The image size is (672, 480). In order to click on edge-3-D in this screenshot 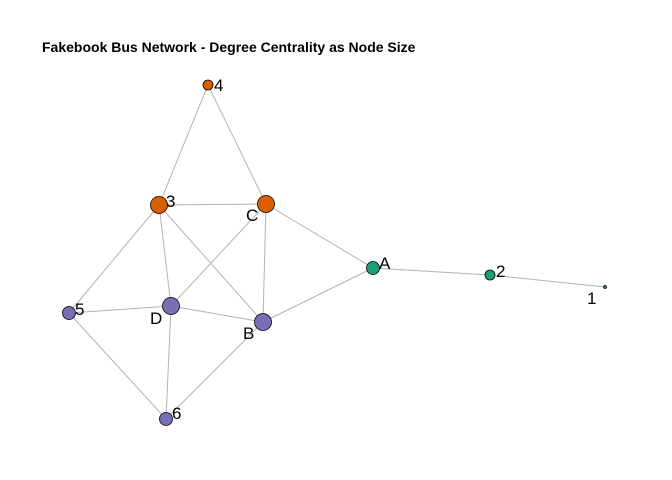, I will do `click(165, 255)`.